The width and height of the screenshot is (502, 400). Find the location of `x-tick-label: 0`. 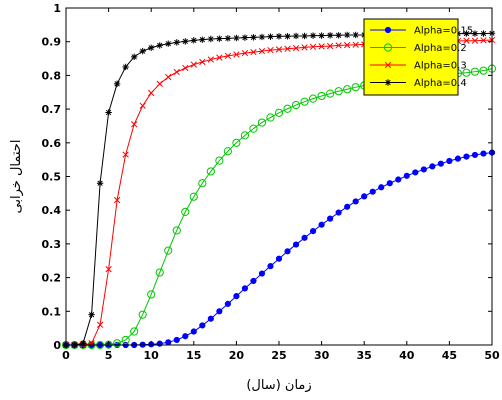

x-tick-label: 0 is located at coordinates (66, 355).